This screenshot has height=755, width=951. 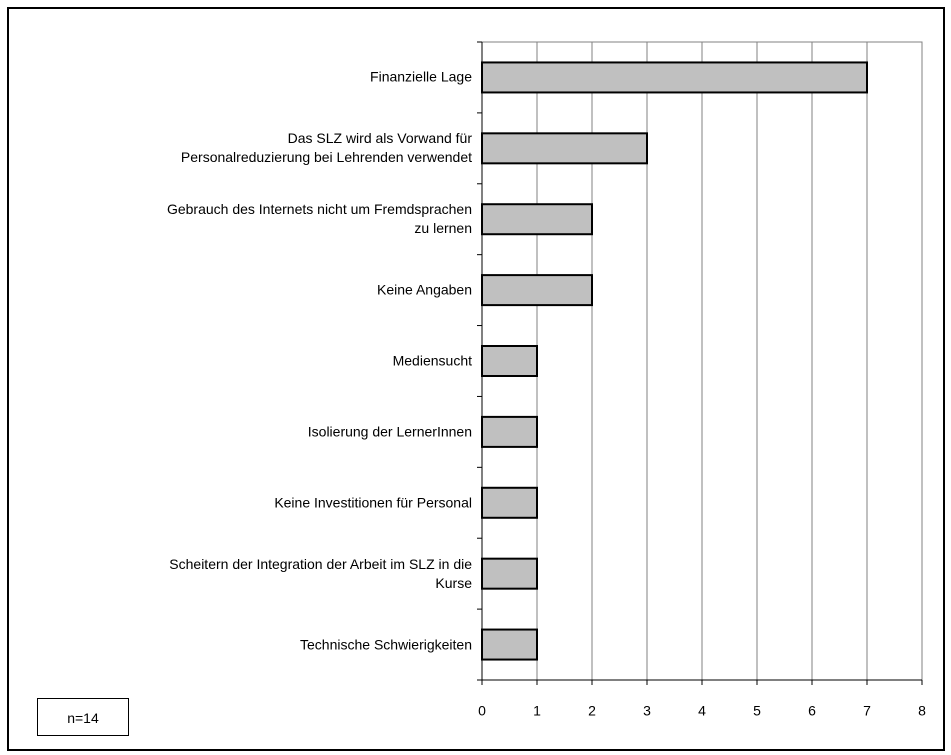 What do you see at coordinates (702, 711) in the screenshot?
I see `x-tick-label: 4` at bounding box center [702, 711].